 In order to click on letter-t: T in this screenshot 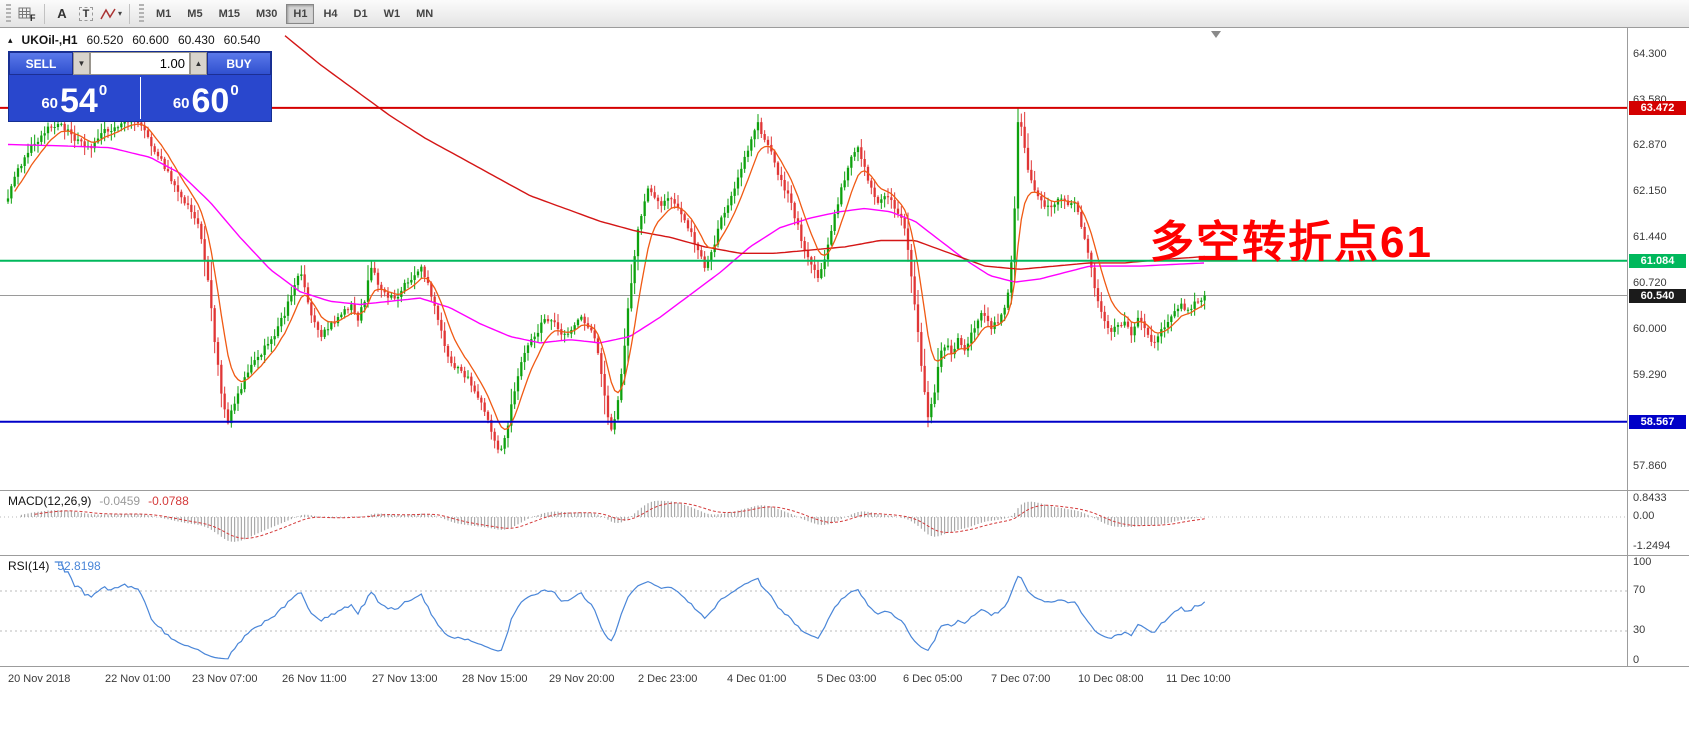, I will do `click(86, 13)`.